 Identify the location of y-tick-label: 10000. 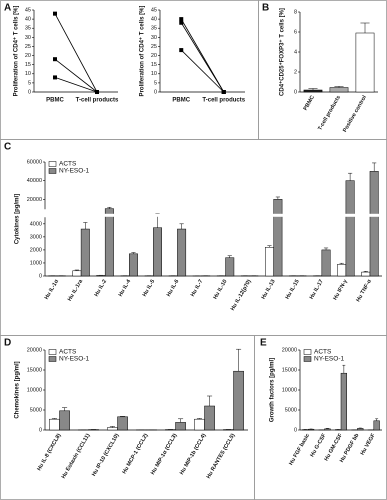
(289, 390).